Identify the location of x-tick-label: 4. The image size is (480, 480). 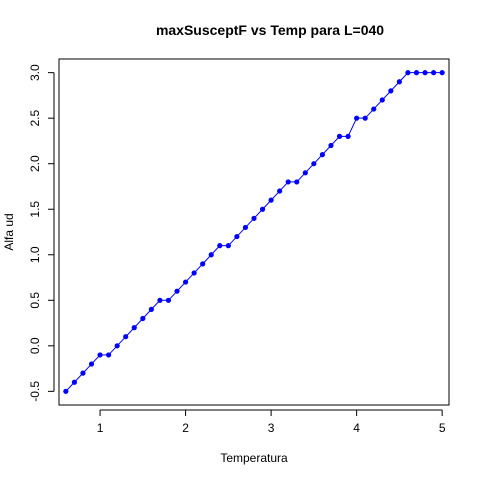
(356, 428).